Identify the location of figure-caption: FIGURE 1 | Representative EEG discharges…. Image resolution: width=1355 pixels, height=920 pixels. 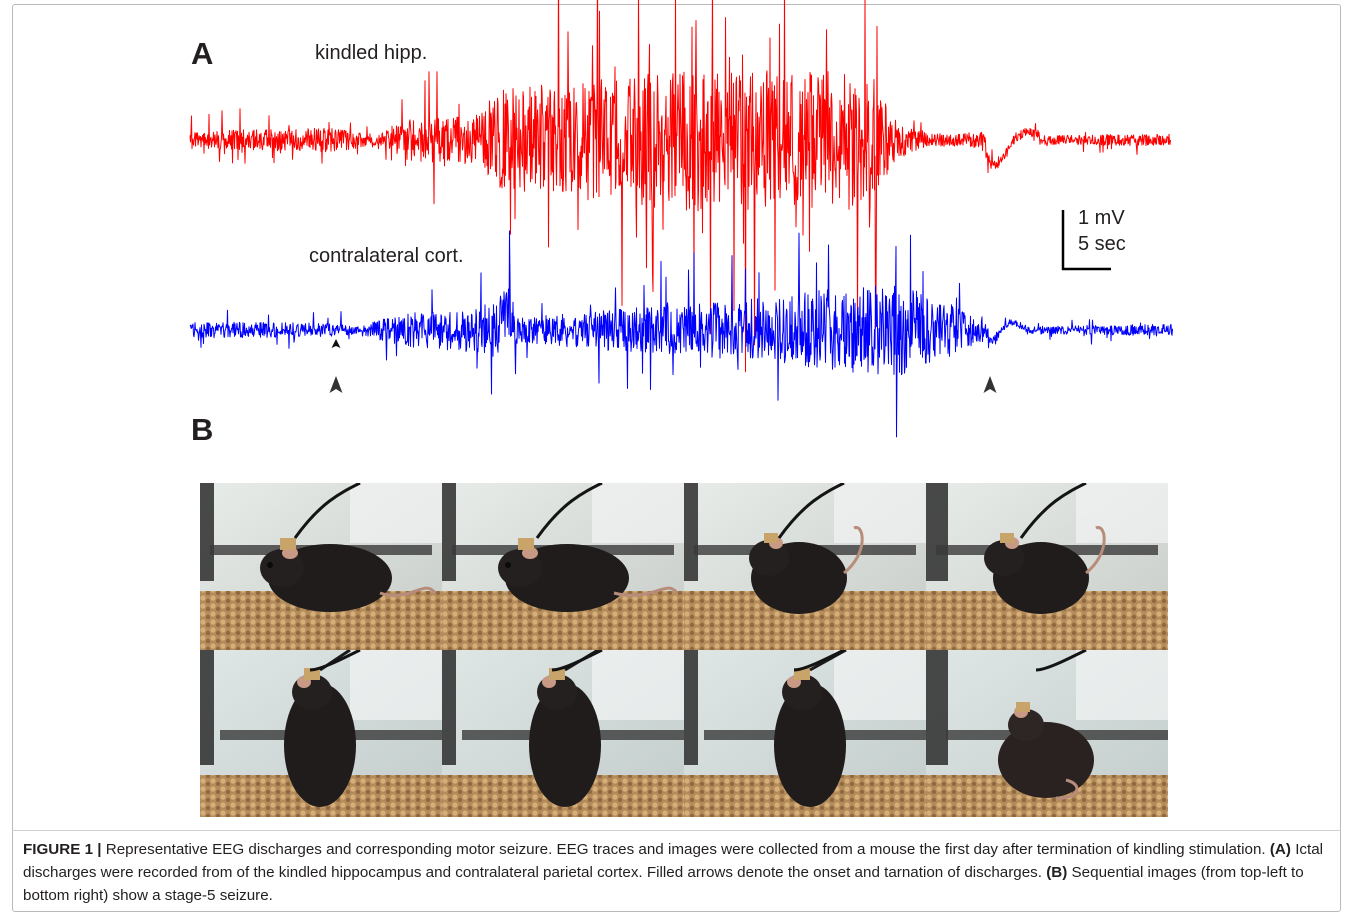
(678, 872).